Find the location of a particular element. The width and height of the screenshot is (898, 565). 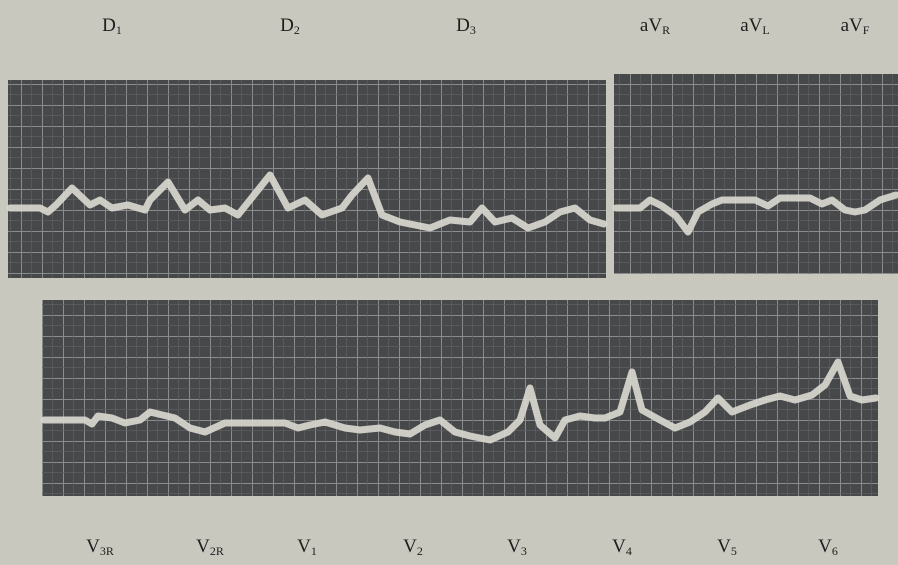

lead-label: aVR is located at coordinates (655, 26).